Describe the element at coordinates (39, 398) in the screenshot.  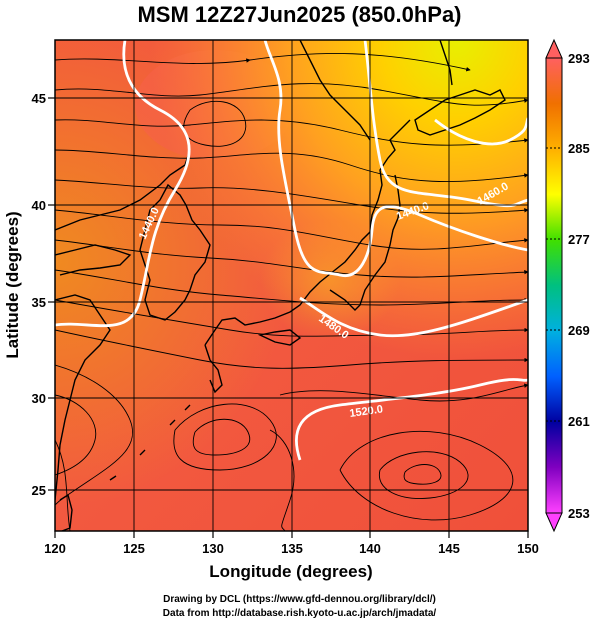
I see `y-tick-label: 30` at that location.